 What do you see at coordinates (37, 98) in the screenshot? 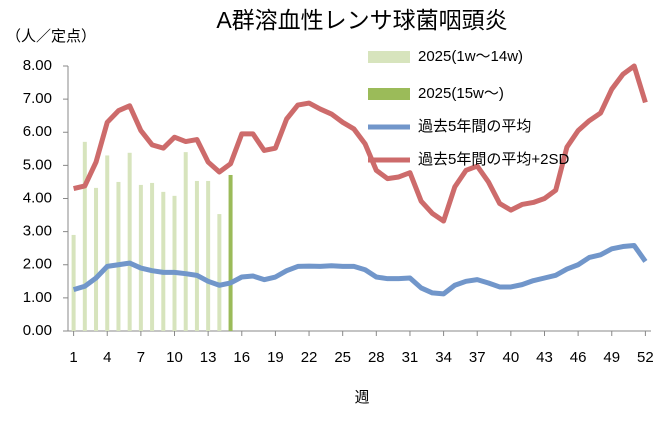
I see `y-tick-label: 7.00` at bounding box center [37, 98].